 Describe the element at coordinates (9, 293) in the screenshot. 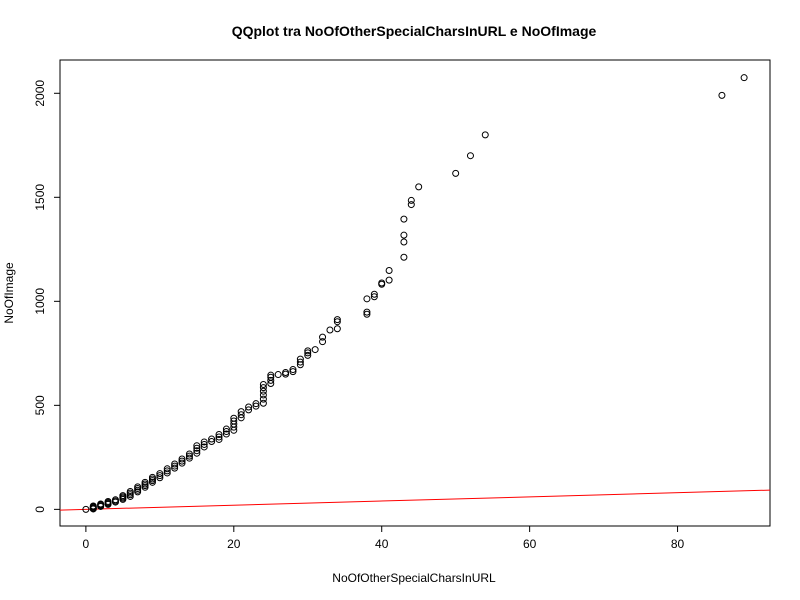

I see `y-axis-label: NoOfImage` at that location.